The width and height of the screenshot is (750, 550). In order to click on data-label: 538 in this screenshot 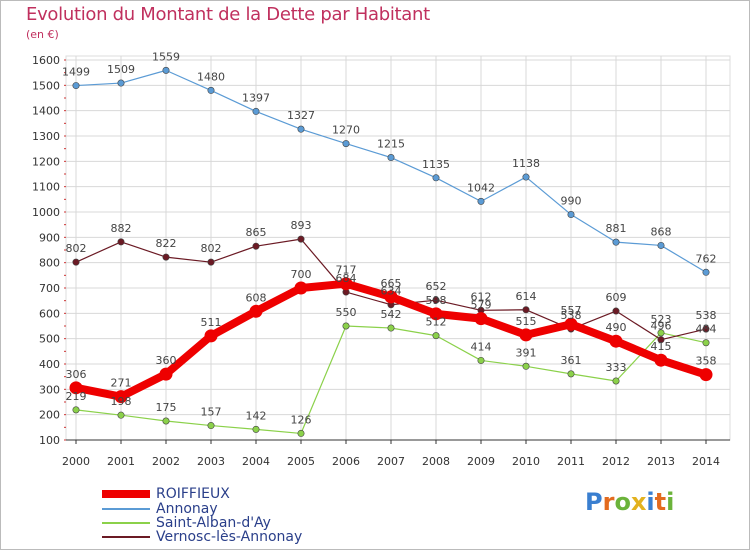, I will do `click(706, 315)`.